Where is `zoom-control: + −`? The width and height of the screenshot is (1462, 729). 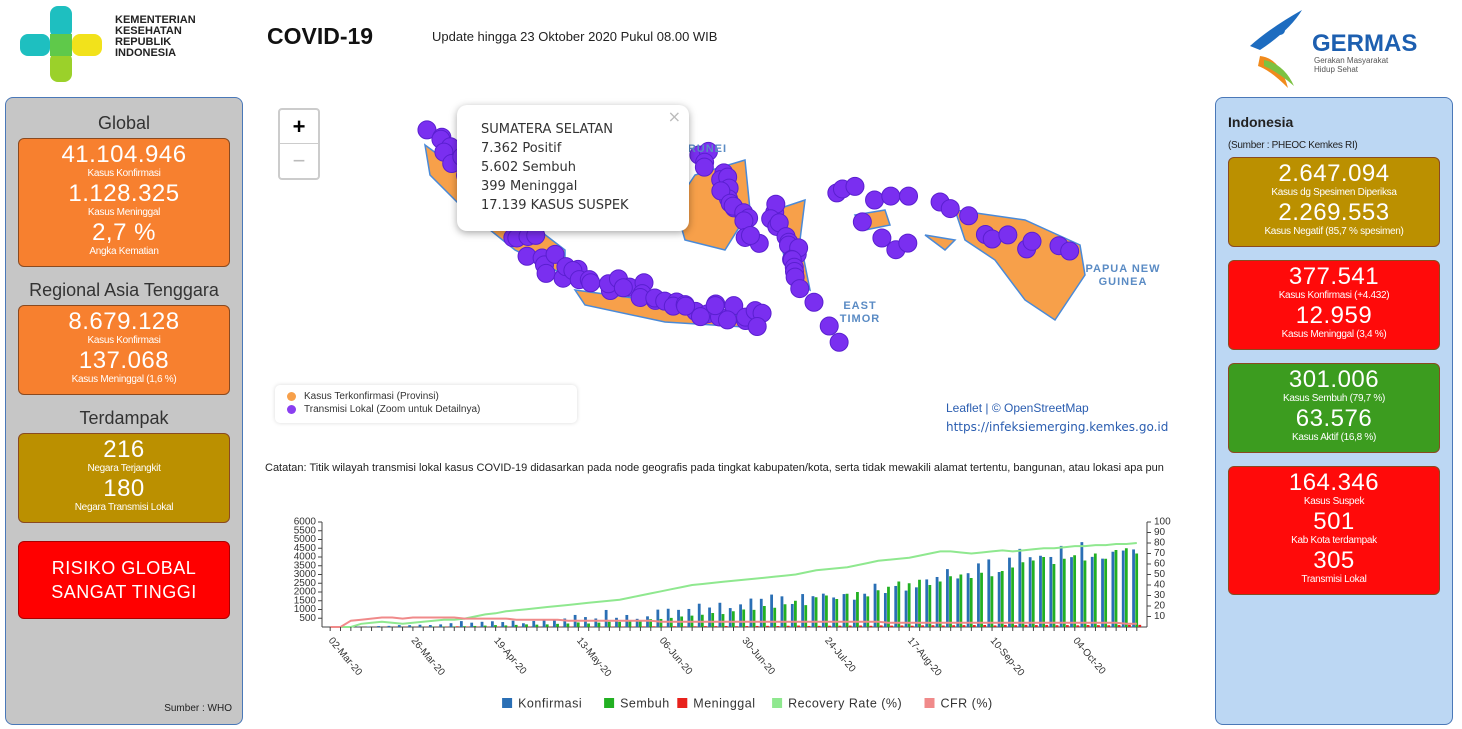
zoom-control: + − is located at coordinates (299, 144).